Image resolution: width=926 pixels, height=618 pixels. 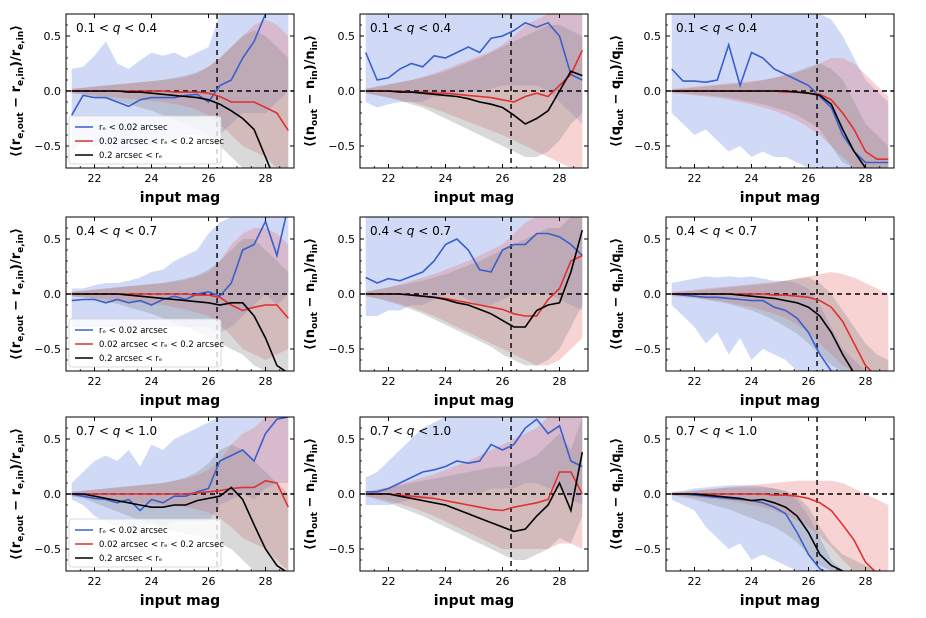 I want to click on panel-title: 0.4 < q < 0.7, so click(x=410, y=231).